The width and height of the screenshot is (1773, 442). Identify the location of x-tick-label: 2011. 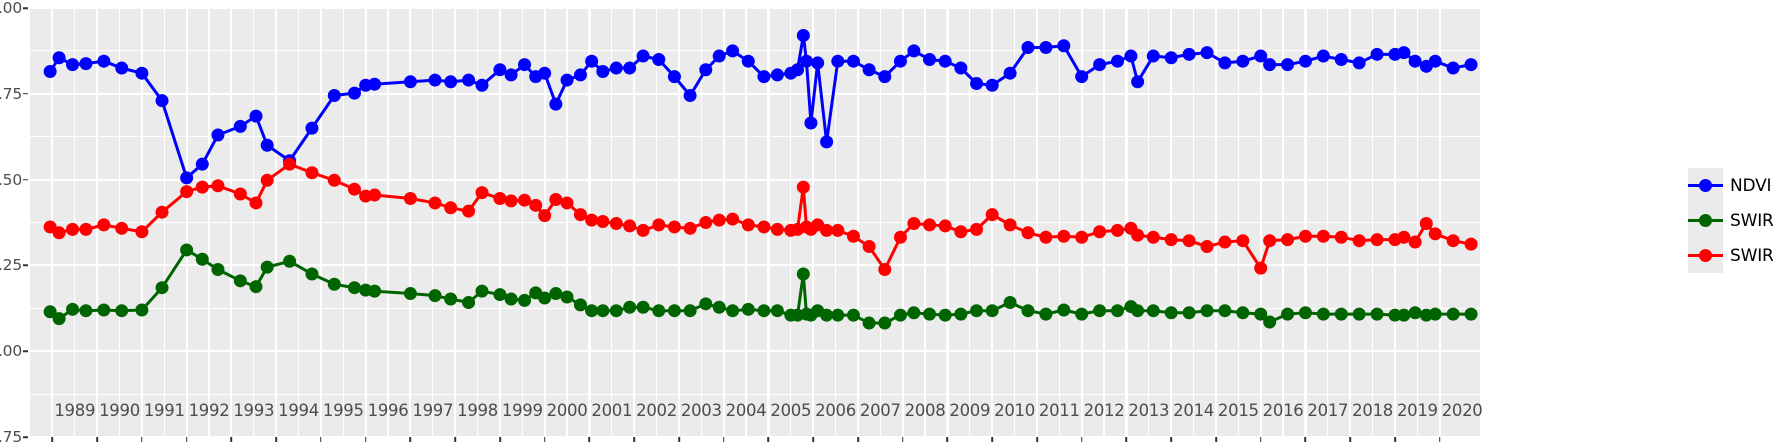
(1059, 410).